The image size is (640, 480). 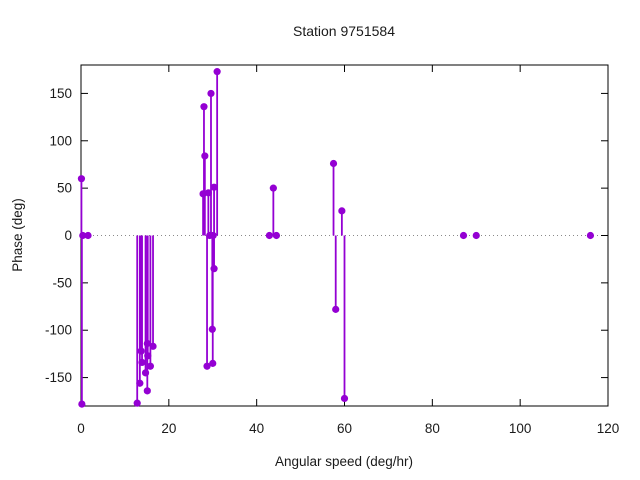 I want to click on x-tick-label: 80, so click(x=432, y=428).